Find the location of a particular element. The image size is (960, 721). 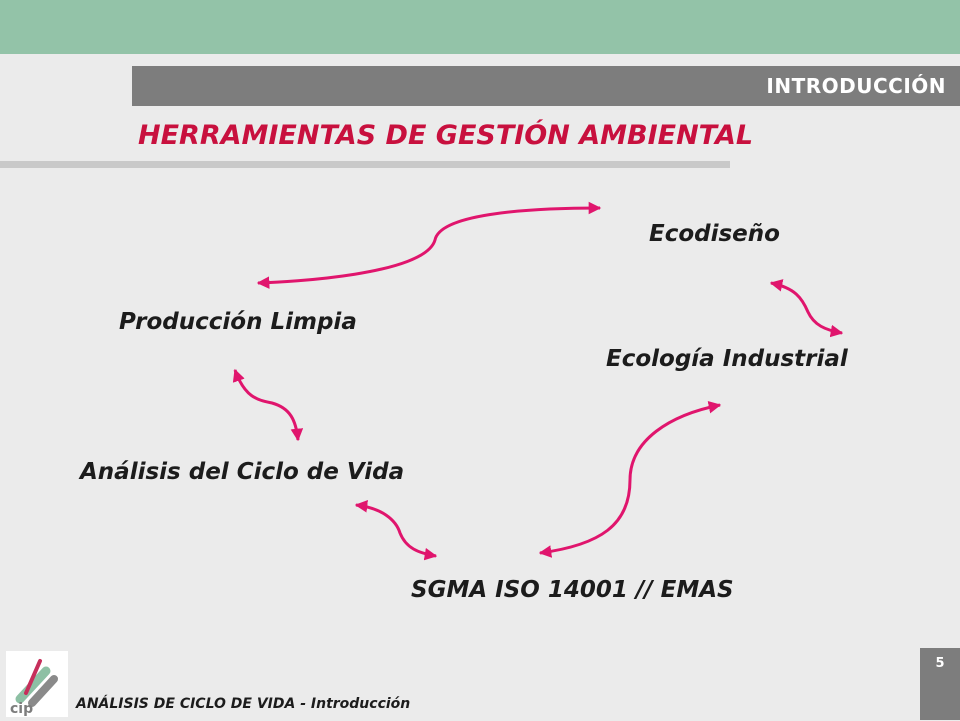

title-underline is located at coordinates (365, 164).